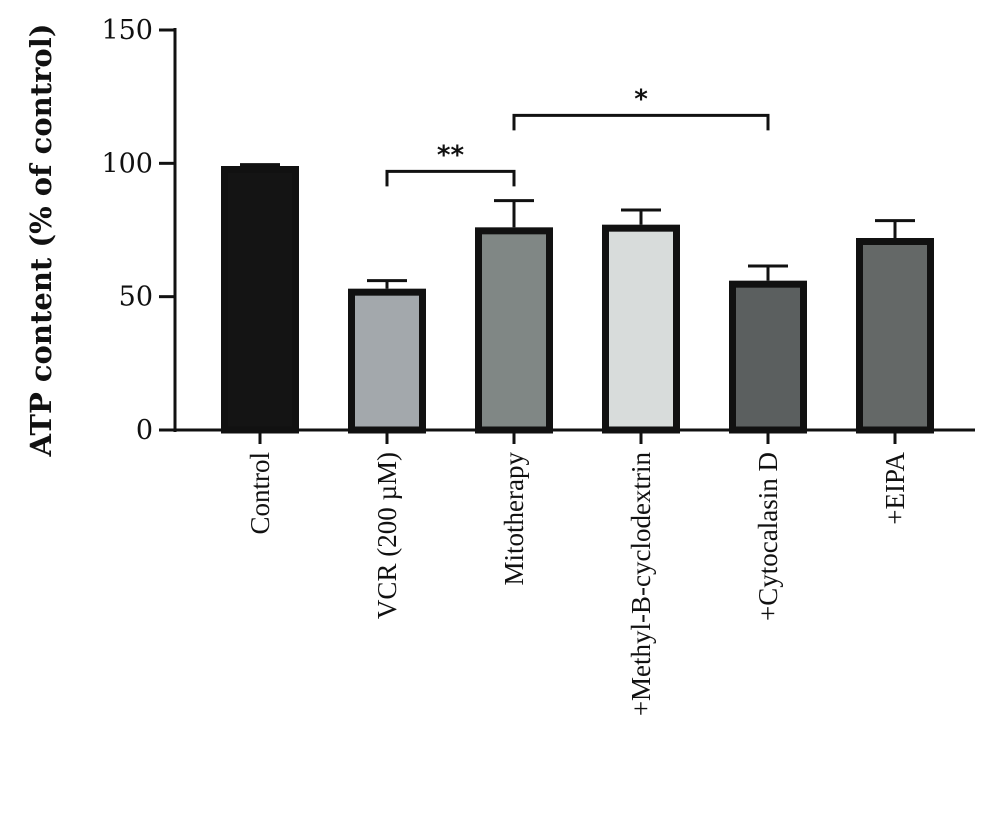 This screenshot has width=1000, height=838. What do you see at coordinates (451, 155) in the screenshot?
I see `significance-label: **` at bounding box center [451, 155].